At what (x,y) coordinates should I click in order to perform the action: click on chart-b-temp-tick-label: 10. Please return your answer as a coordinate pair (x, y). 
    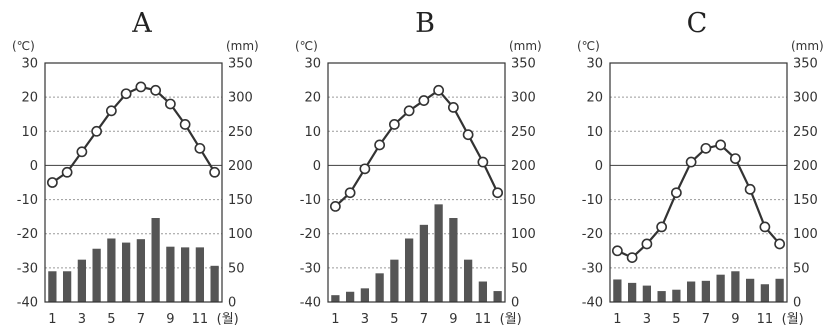
    Looking at the image, I should click on (312, 132).